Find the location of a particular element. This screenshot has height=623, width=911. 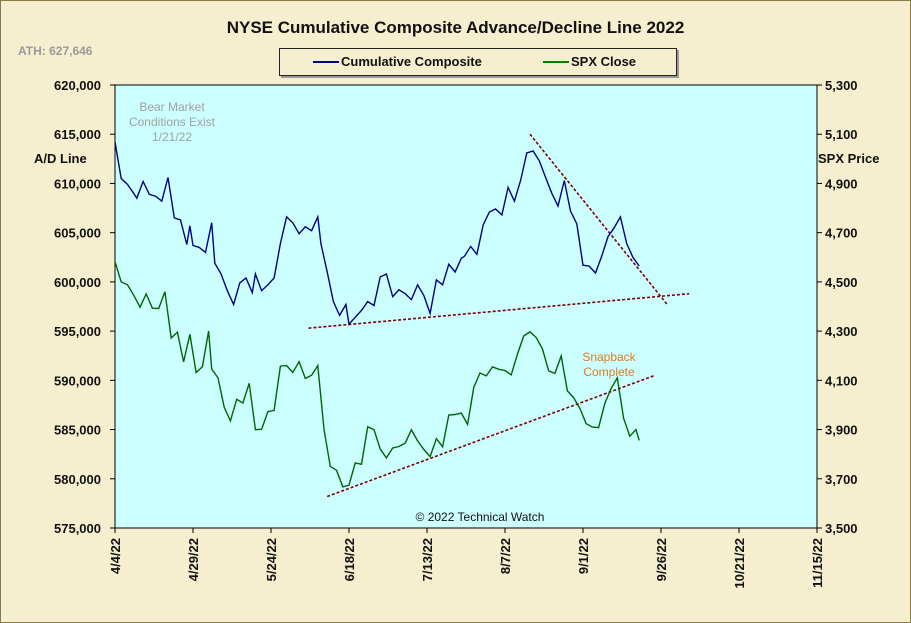

annotation-bear-market: 1/21/22 is located at coordinates (172, 137).